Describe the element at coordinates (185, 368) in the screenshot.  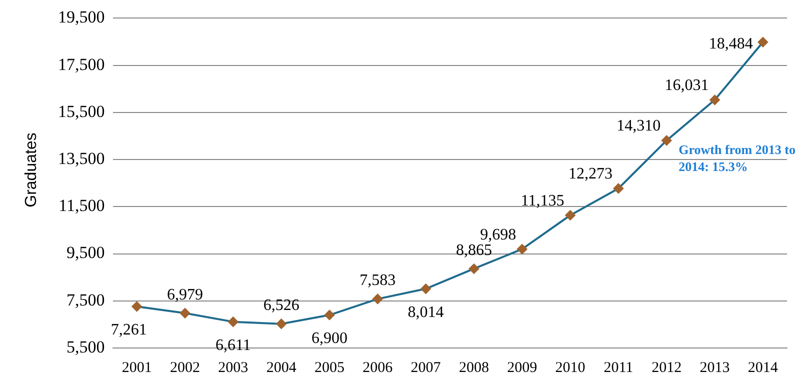
I see `x-tick-label: 2002` at that location.